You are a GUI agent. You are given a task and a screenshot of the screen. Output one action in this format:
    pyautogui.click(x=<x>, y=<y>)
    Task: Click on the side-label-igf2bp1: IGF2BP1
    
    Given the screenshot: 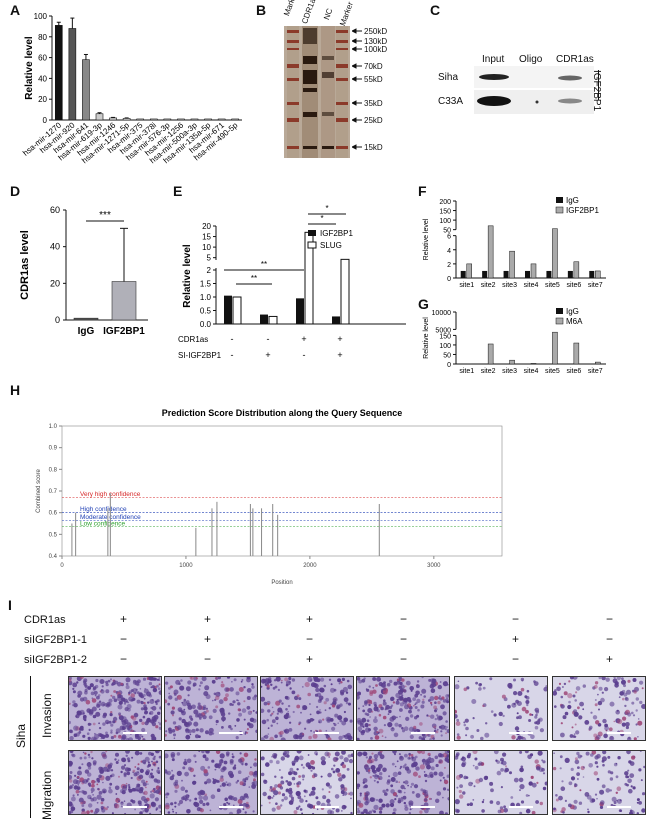 What is the action you would take?
    pyautogui.click(x=596, y=91)
    